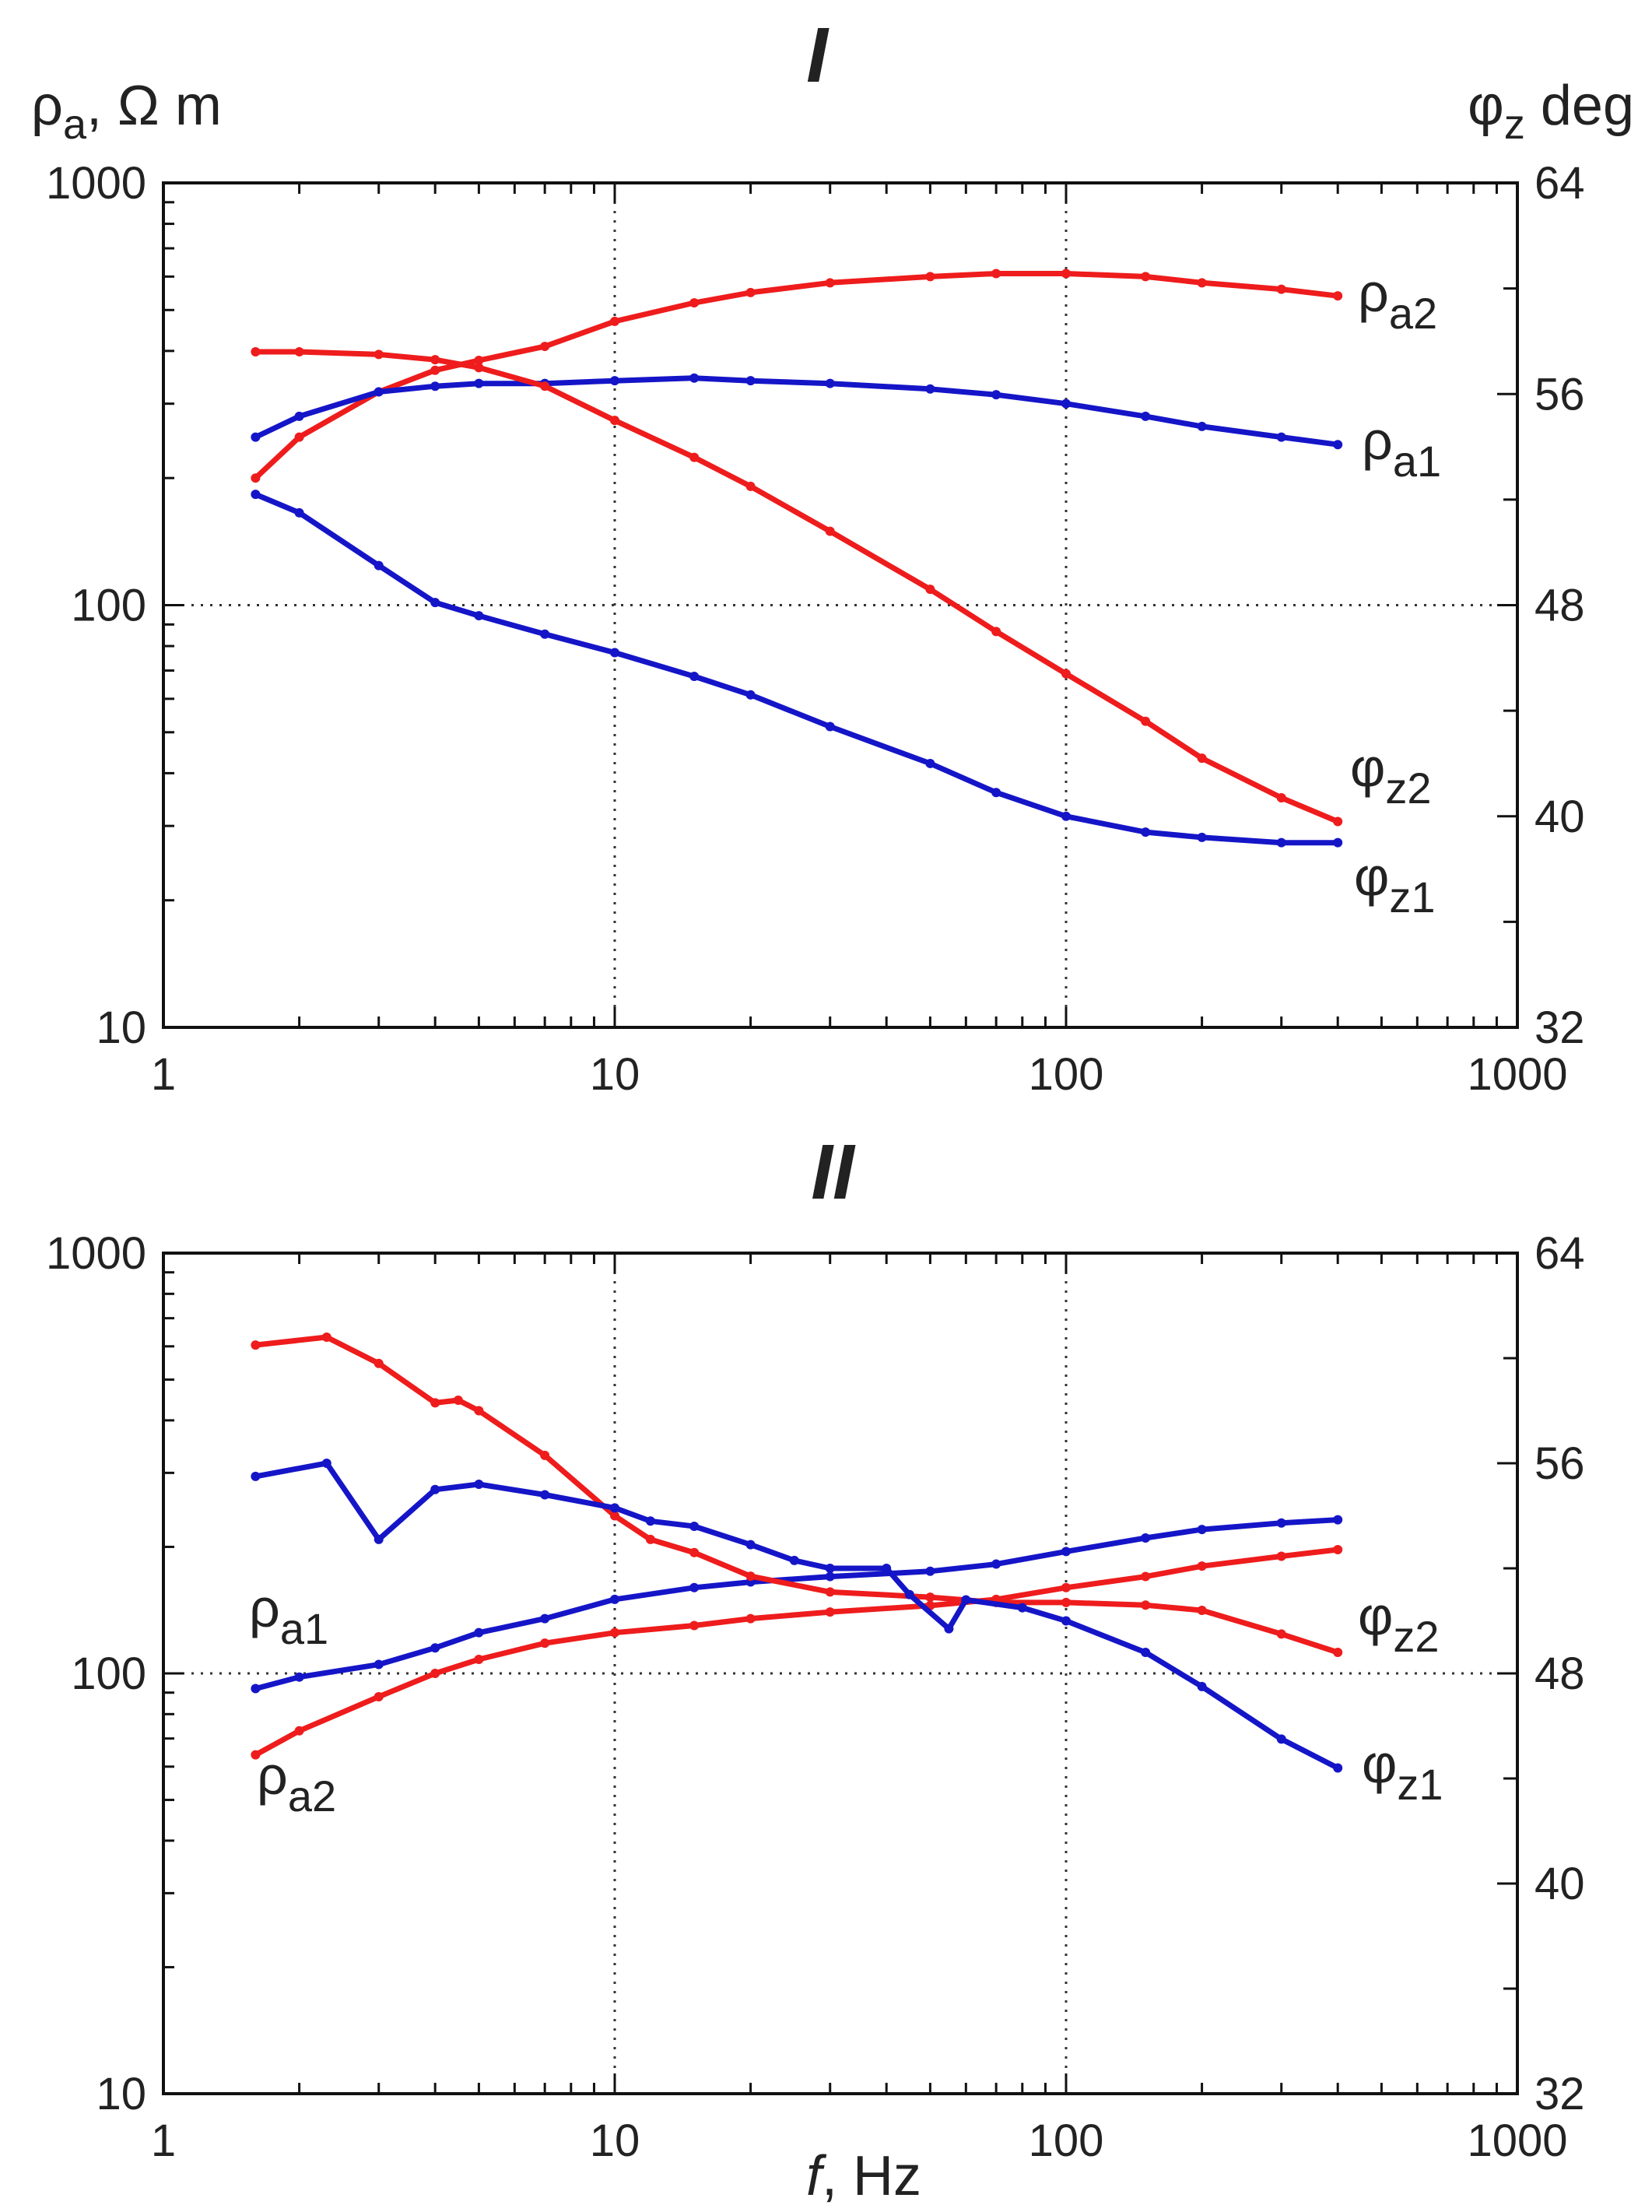 This screenshot has width=1652, height=2212. I want to click on panel-title: II, so click(833, 1172).